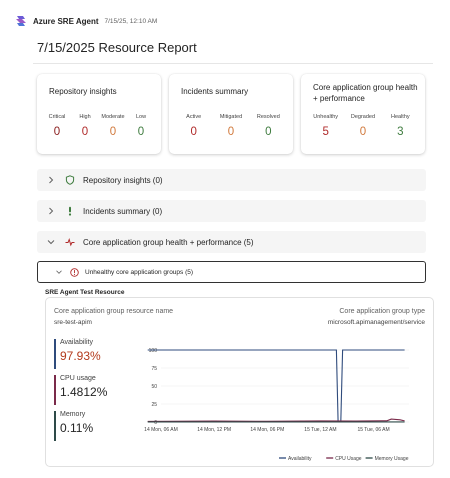 This screenshot has height=478, width=450. I want to click on accordion-repository-insights: Repository insights (0), so click(231, 180).